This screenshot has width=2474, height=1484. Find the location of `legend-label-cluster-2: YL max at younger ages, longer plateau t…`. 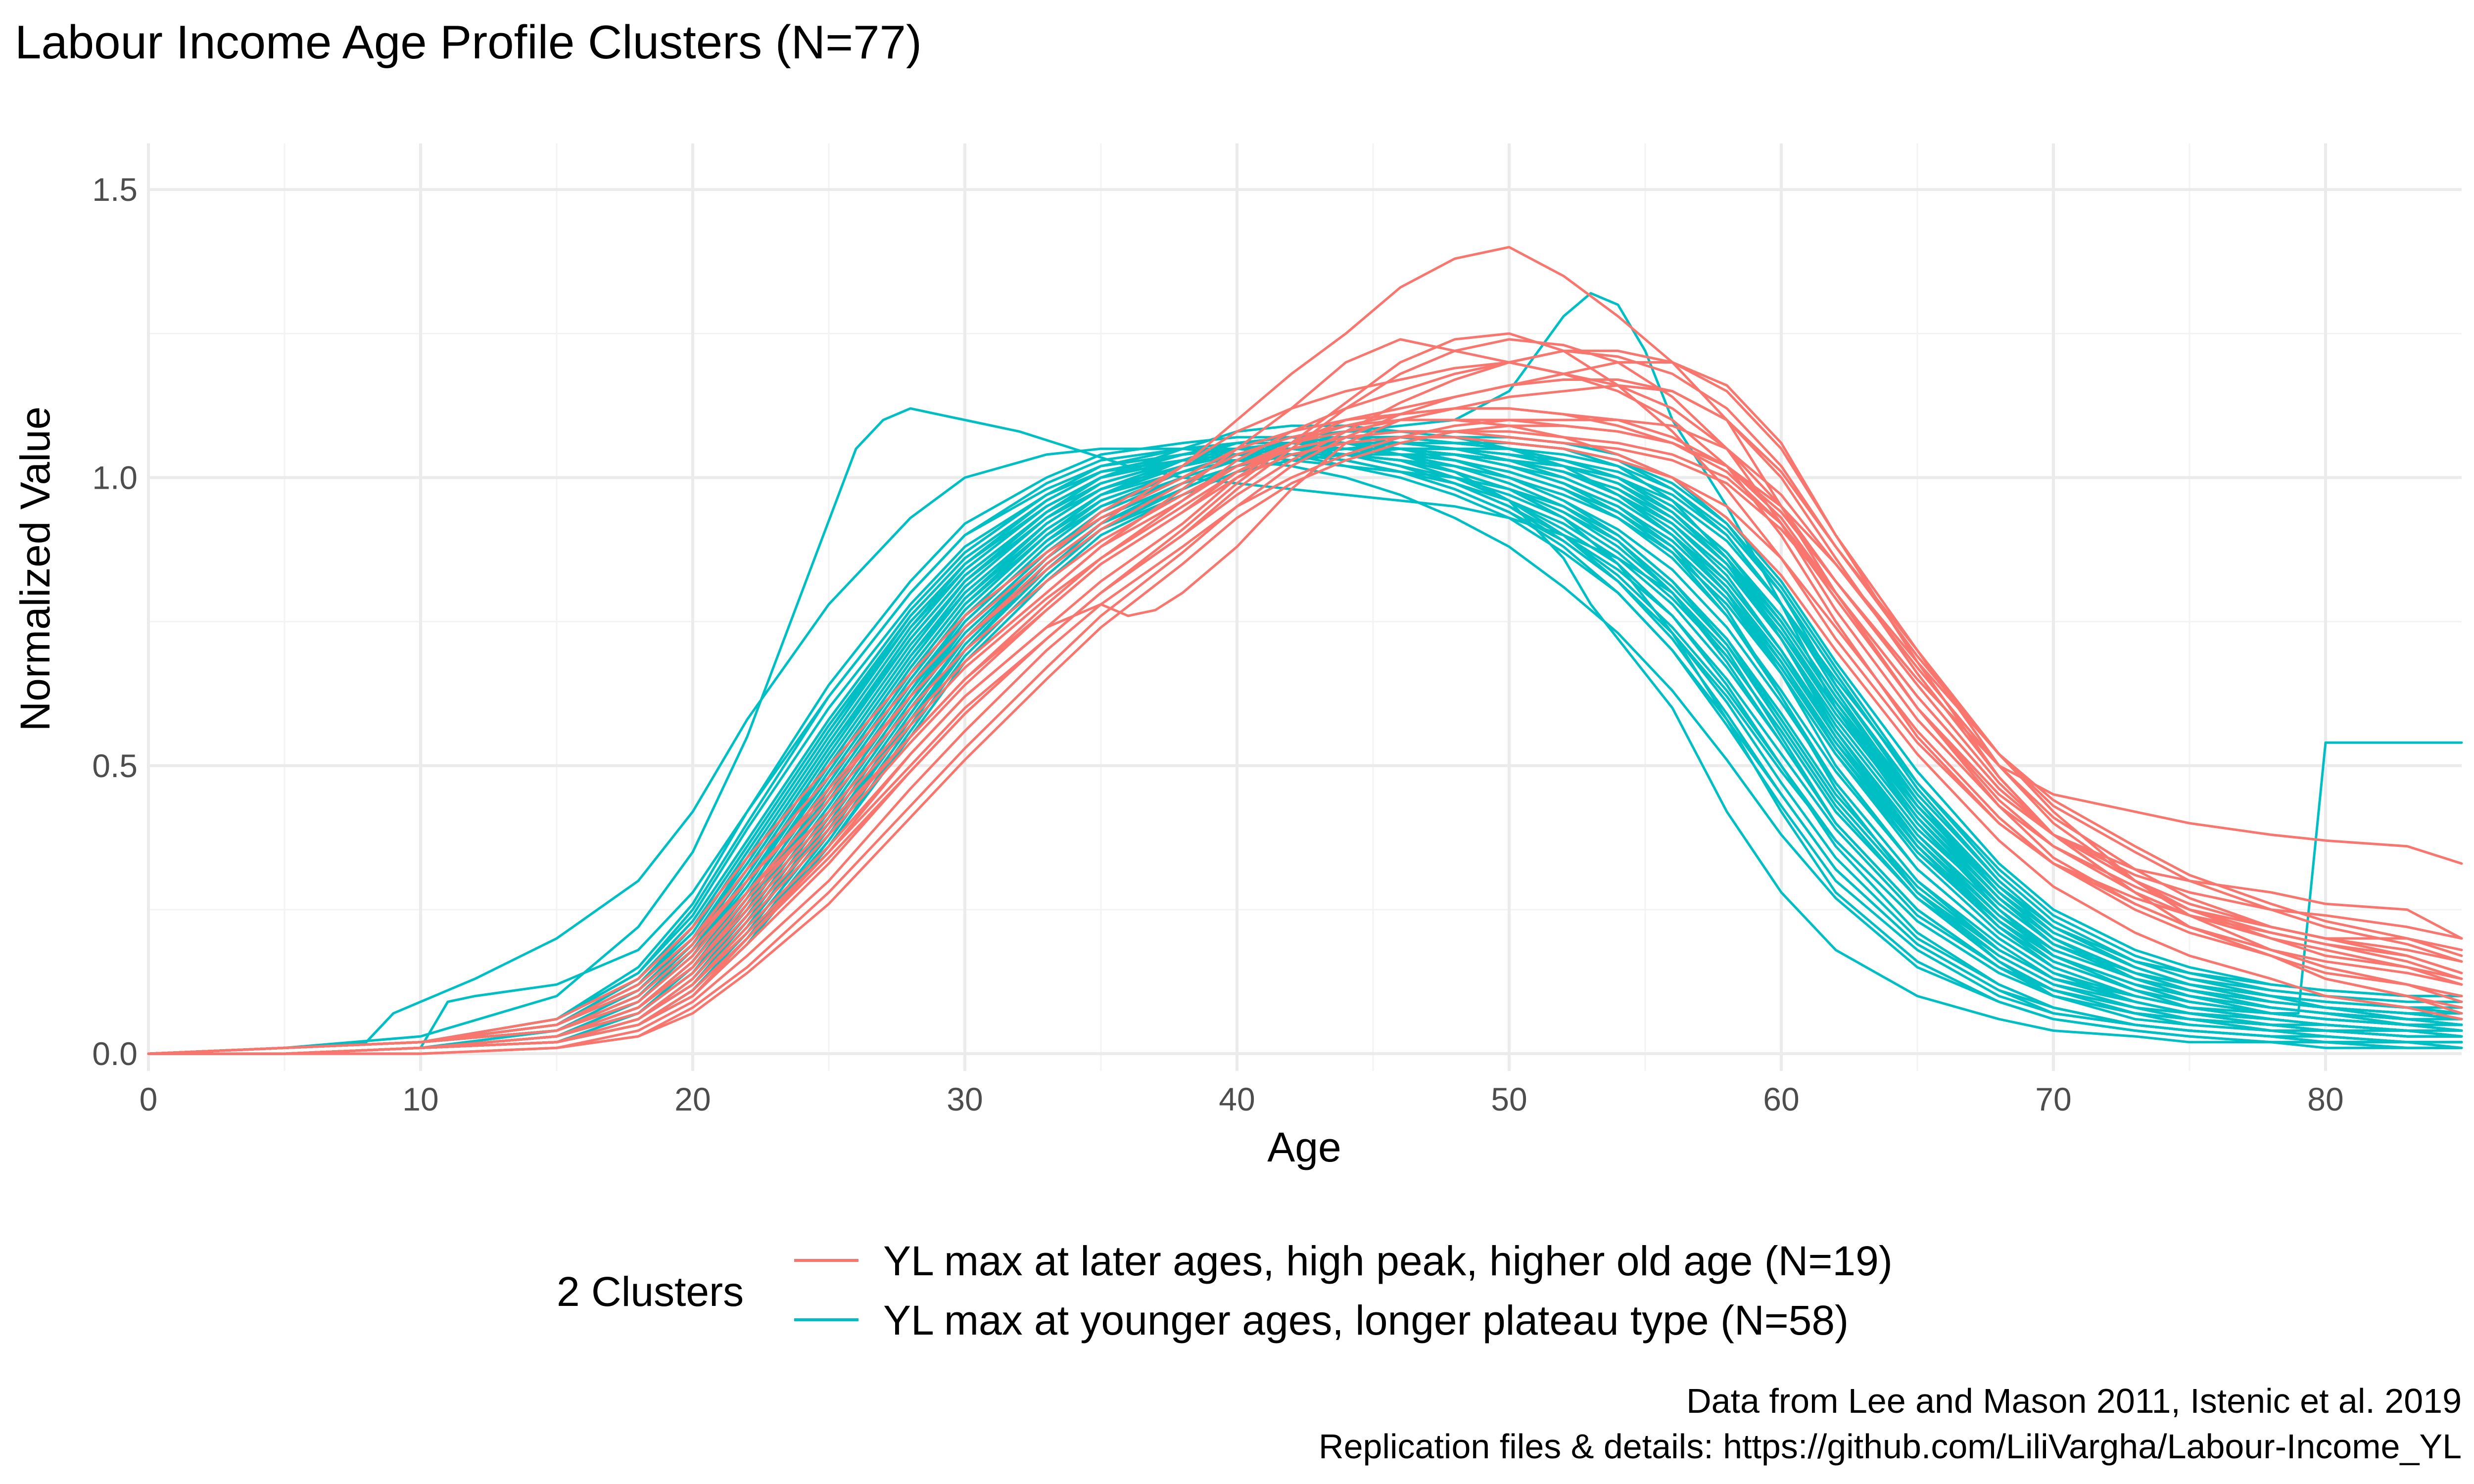

legend-label-cluster-2: YL max at younger ages, longer plateau t… is located at coordinates (1366, 1320).